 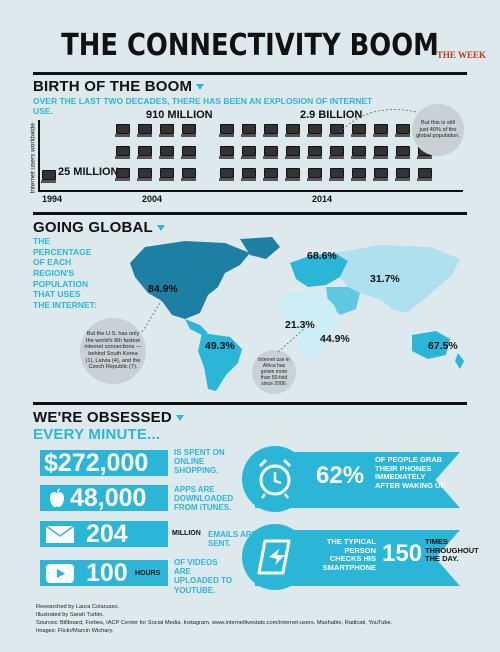 I want to click on credit-researched: Researched by Laura Colarusso., so click(x=78, y=607).